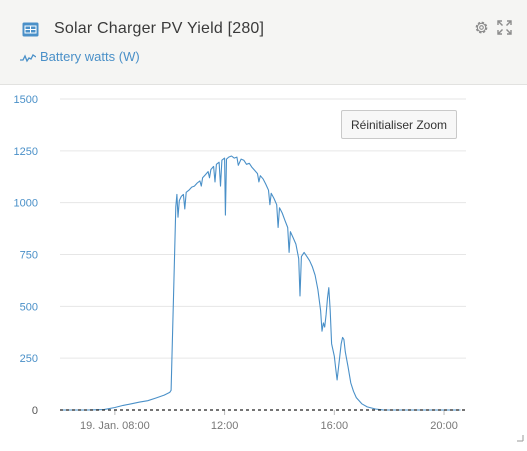  I want to click on x-tick-label: 16:00, so click(335, 426).